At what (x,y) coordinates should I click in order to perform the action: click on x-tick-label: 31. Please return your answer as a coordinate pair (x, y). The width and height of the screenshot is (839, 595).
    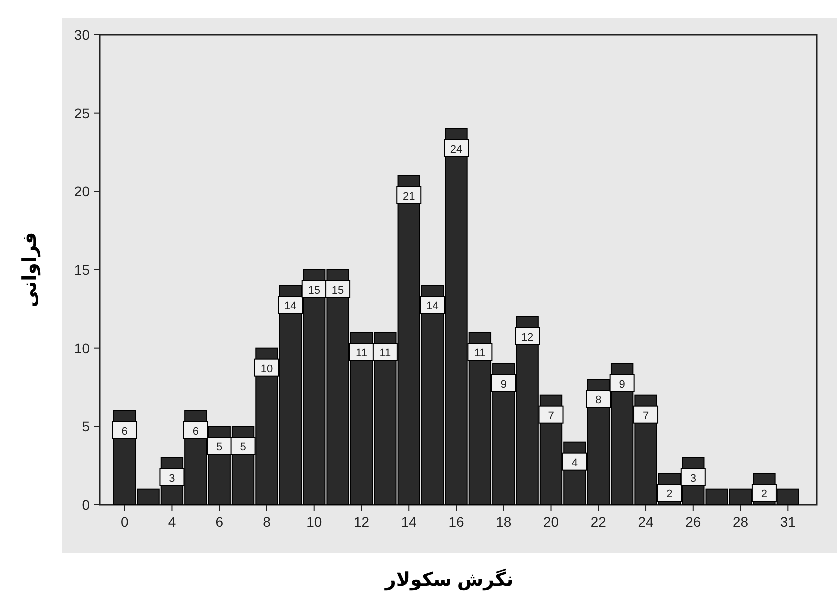
    Looking at the image, I should click on (788, 522).